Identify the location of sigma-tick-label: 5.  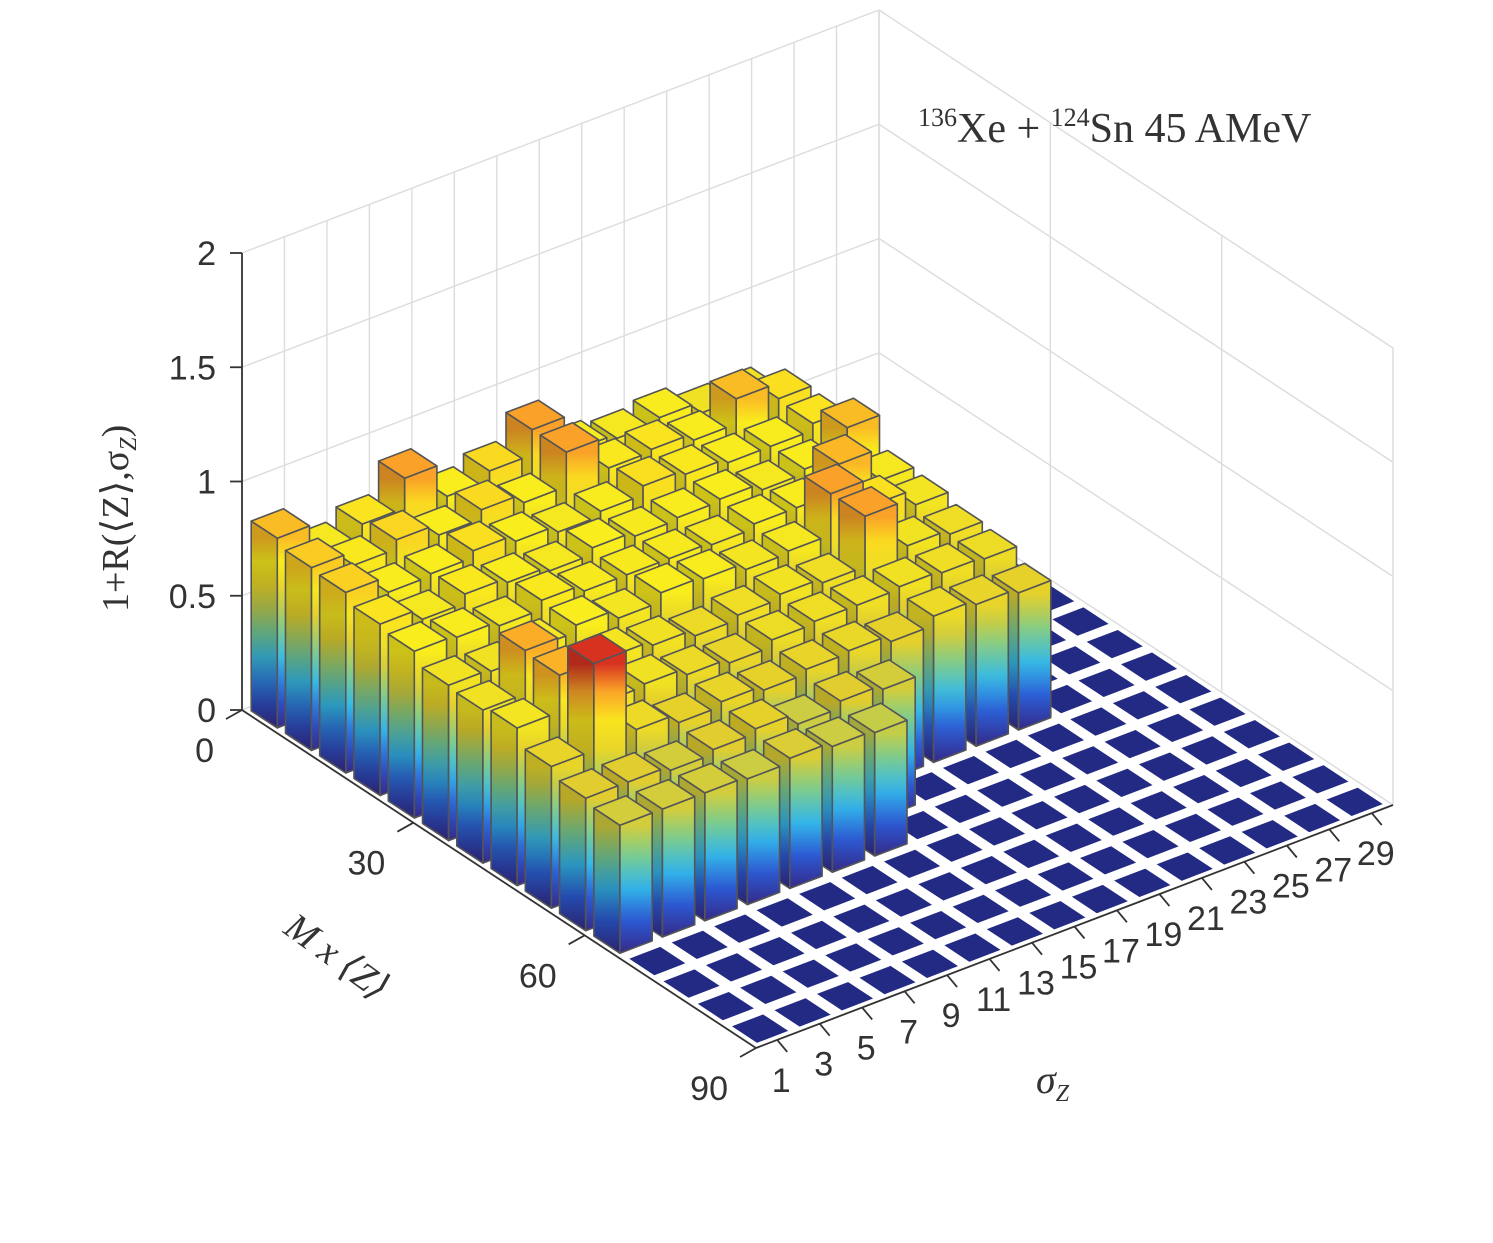
(866, 1049).